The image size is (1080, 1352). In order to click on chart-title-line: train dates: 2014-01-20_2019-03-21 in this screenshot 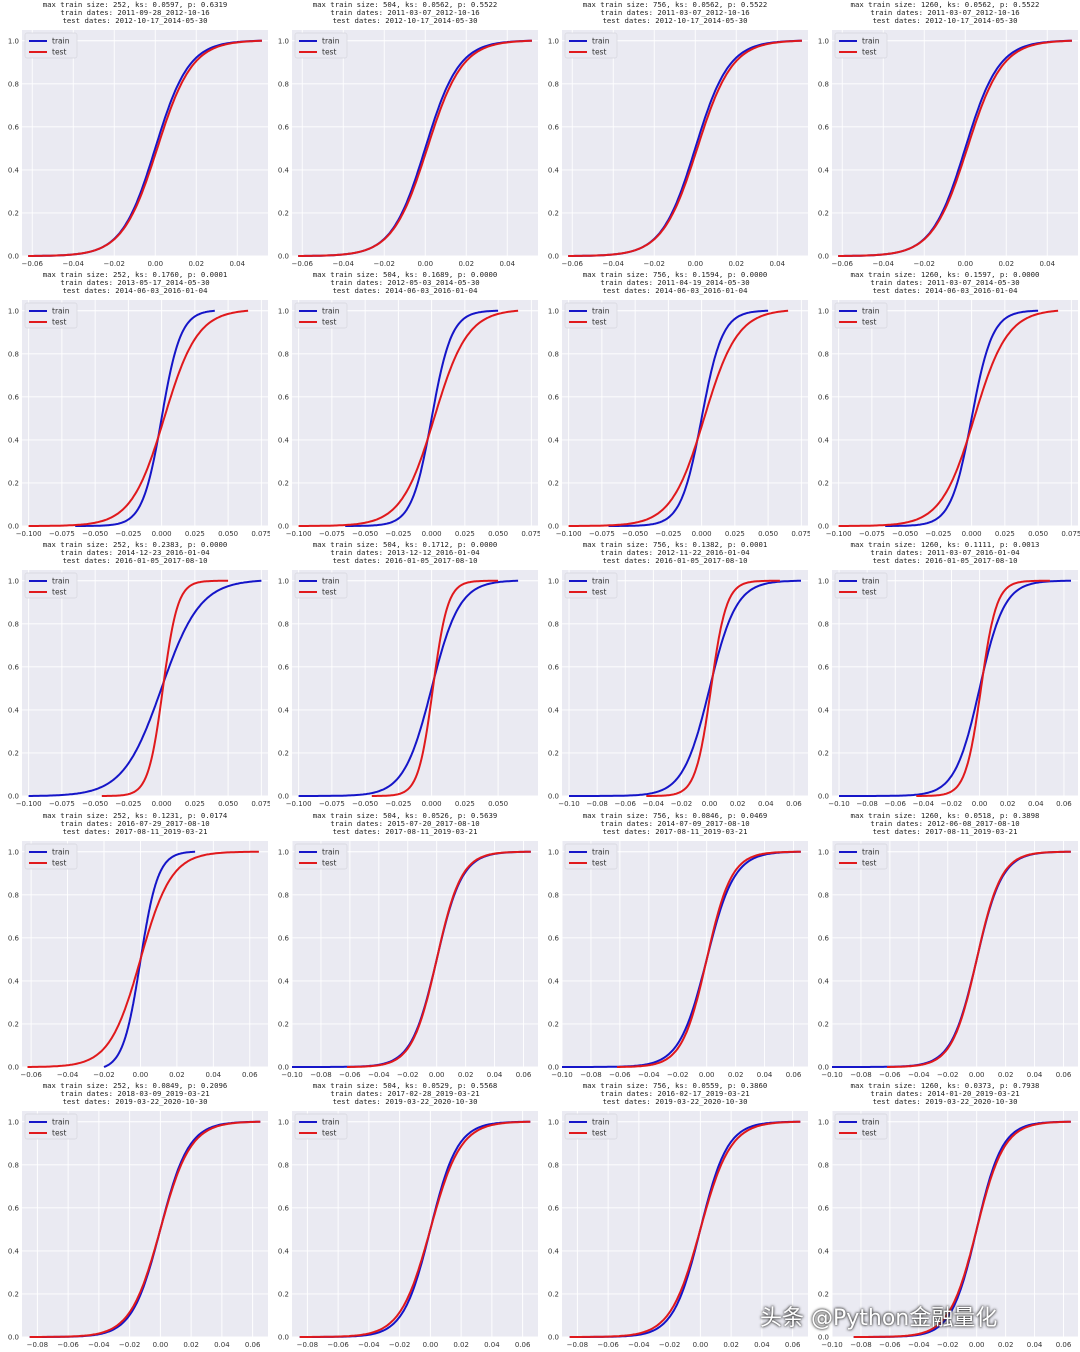, I will do `click(945, 1093)`.